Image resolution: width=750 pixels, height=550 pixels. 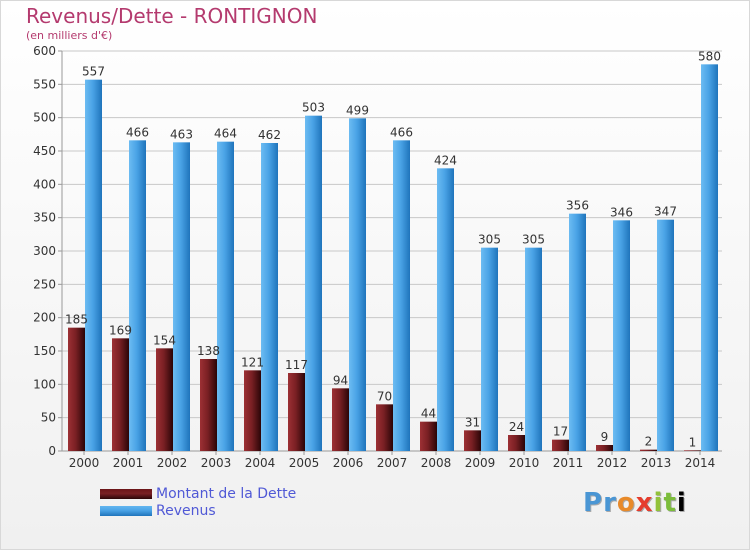 I want to click on y-tick-label-500: 500, so click(x=44, y=118).